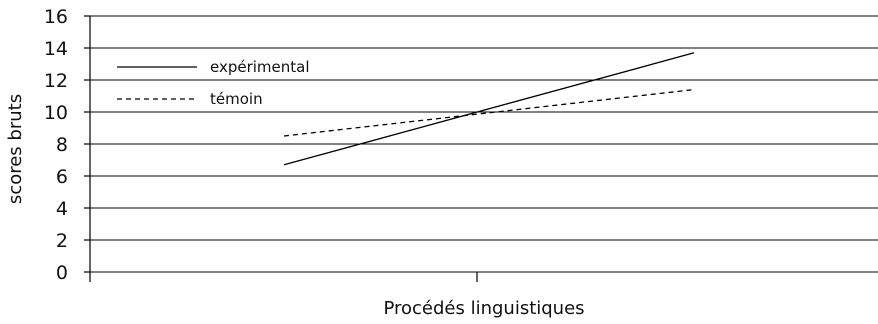  I want to click on y-tick-label: 0, so click(62, 273).